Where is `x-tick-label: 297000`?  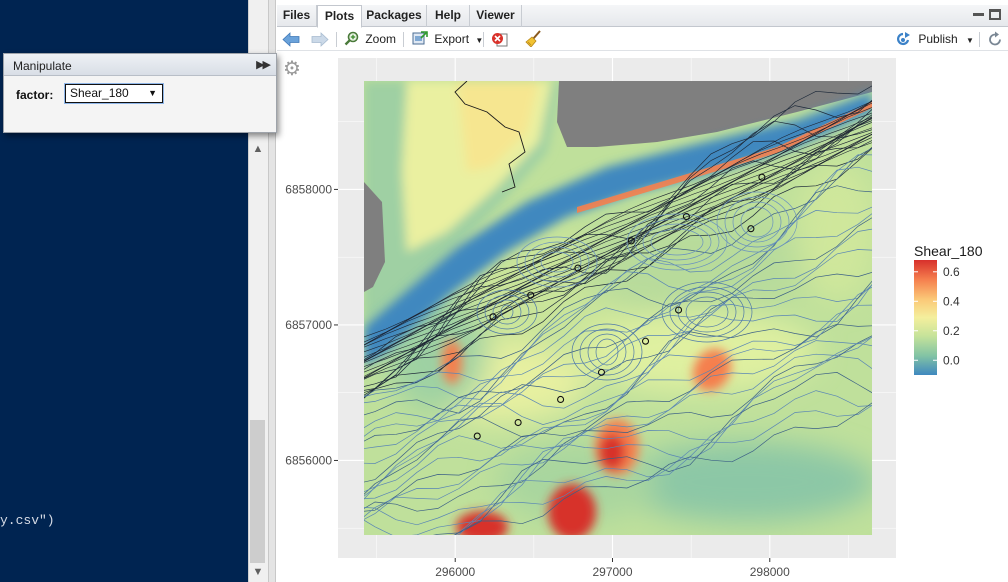 x-tick-label: 297000 is located at coordinates (612, 572).